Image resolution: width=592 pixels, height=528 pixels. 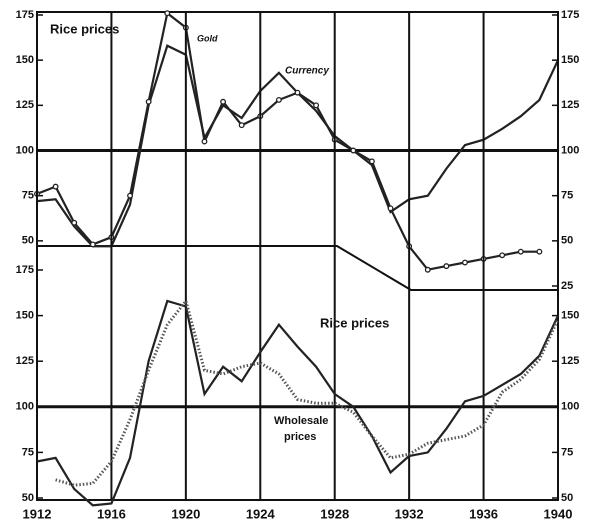 What do you see at coordinates (185, 513) in the screenshot?
I see `x-tick-label: 1920` at bounding box center [185, 513].